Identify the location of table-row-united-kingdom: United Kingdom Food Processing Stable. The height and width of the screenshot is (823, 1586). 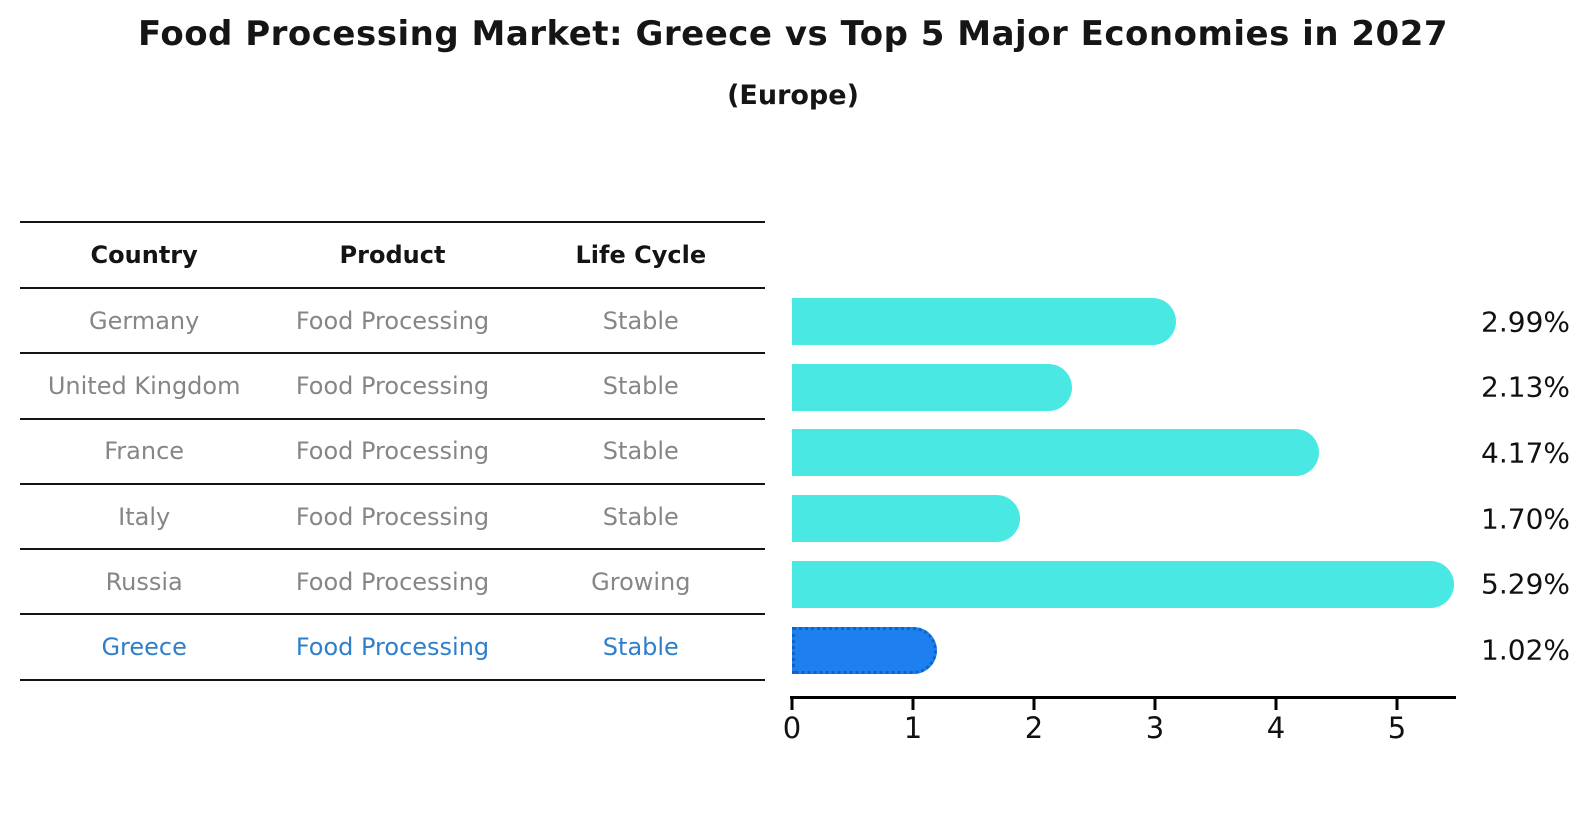
(392, 387).